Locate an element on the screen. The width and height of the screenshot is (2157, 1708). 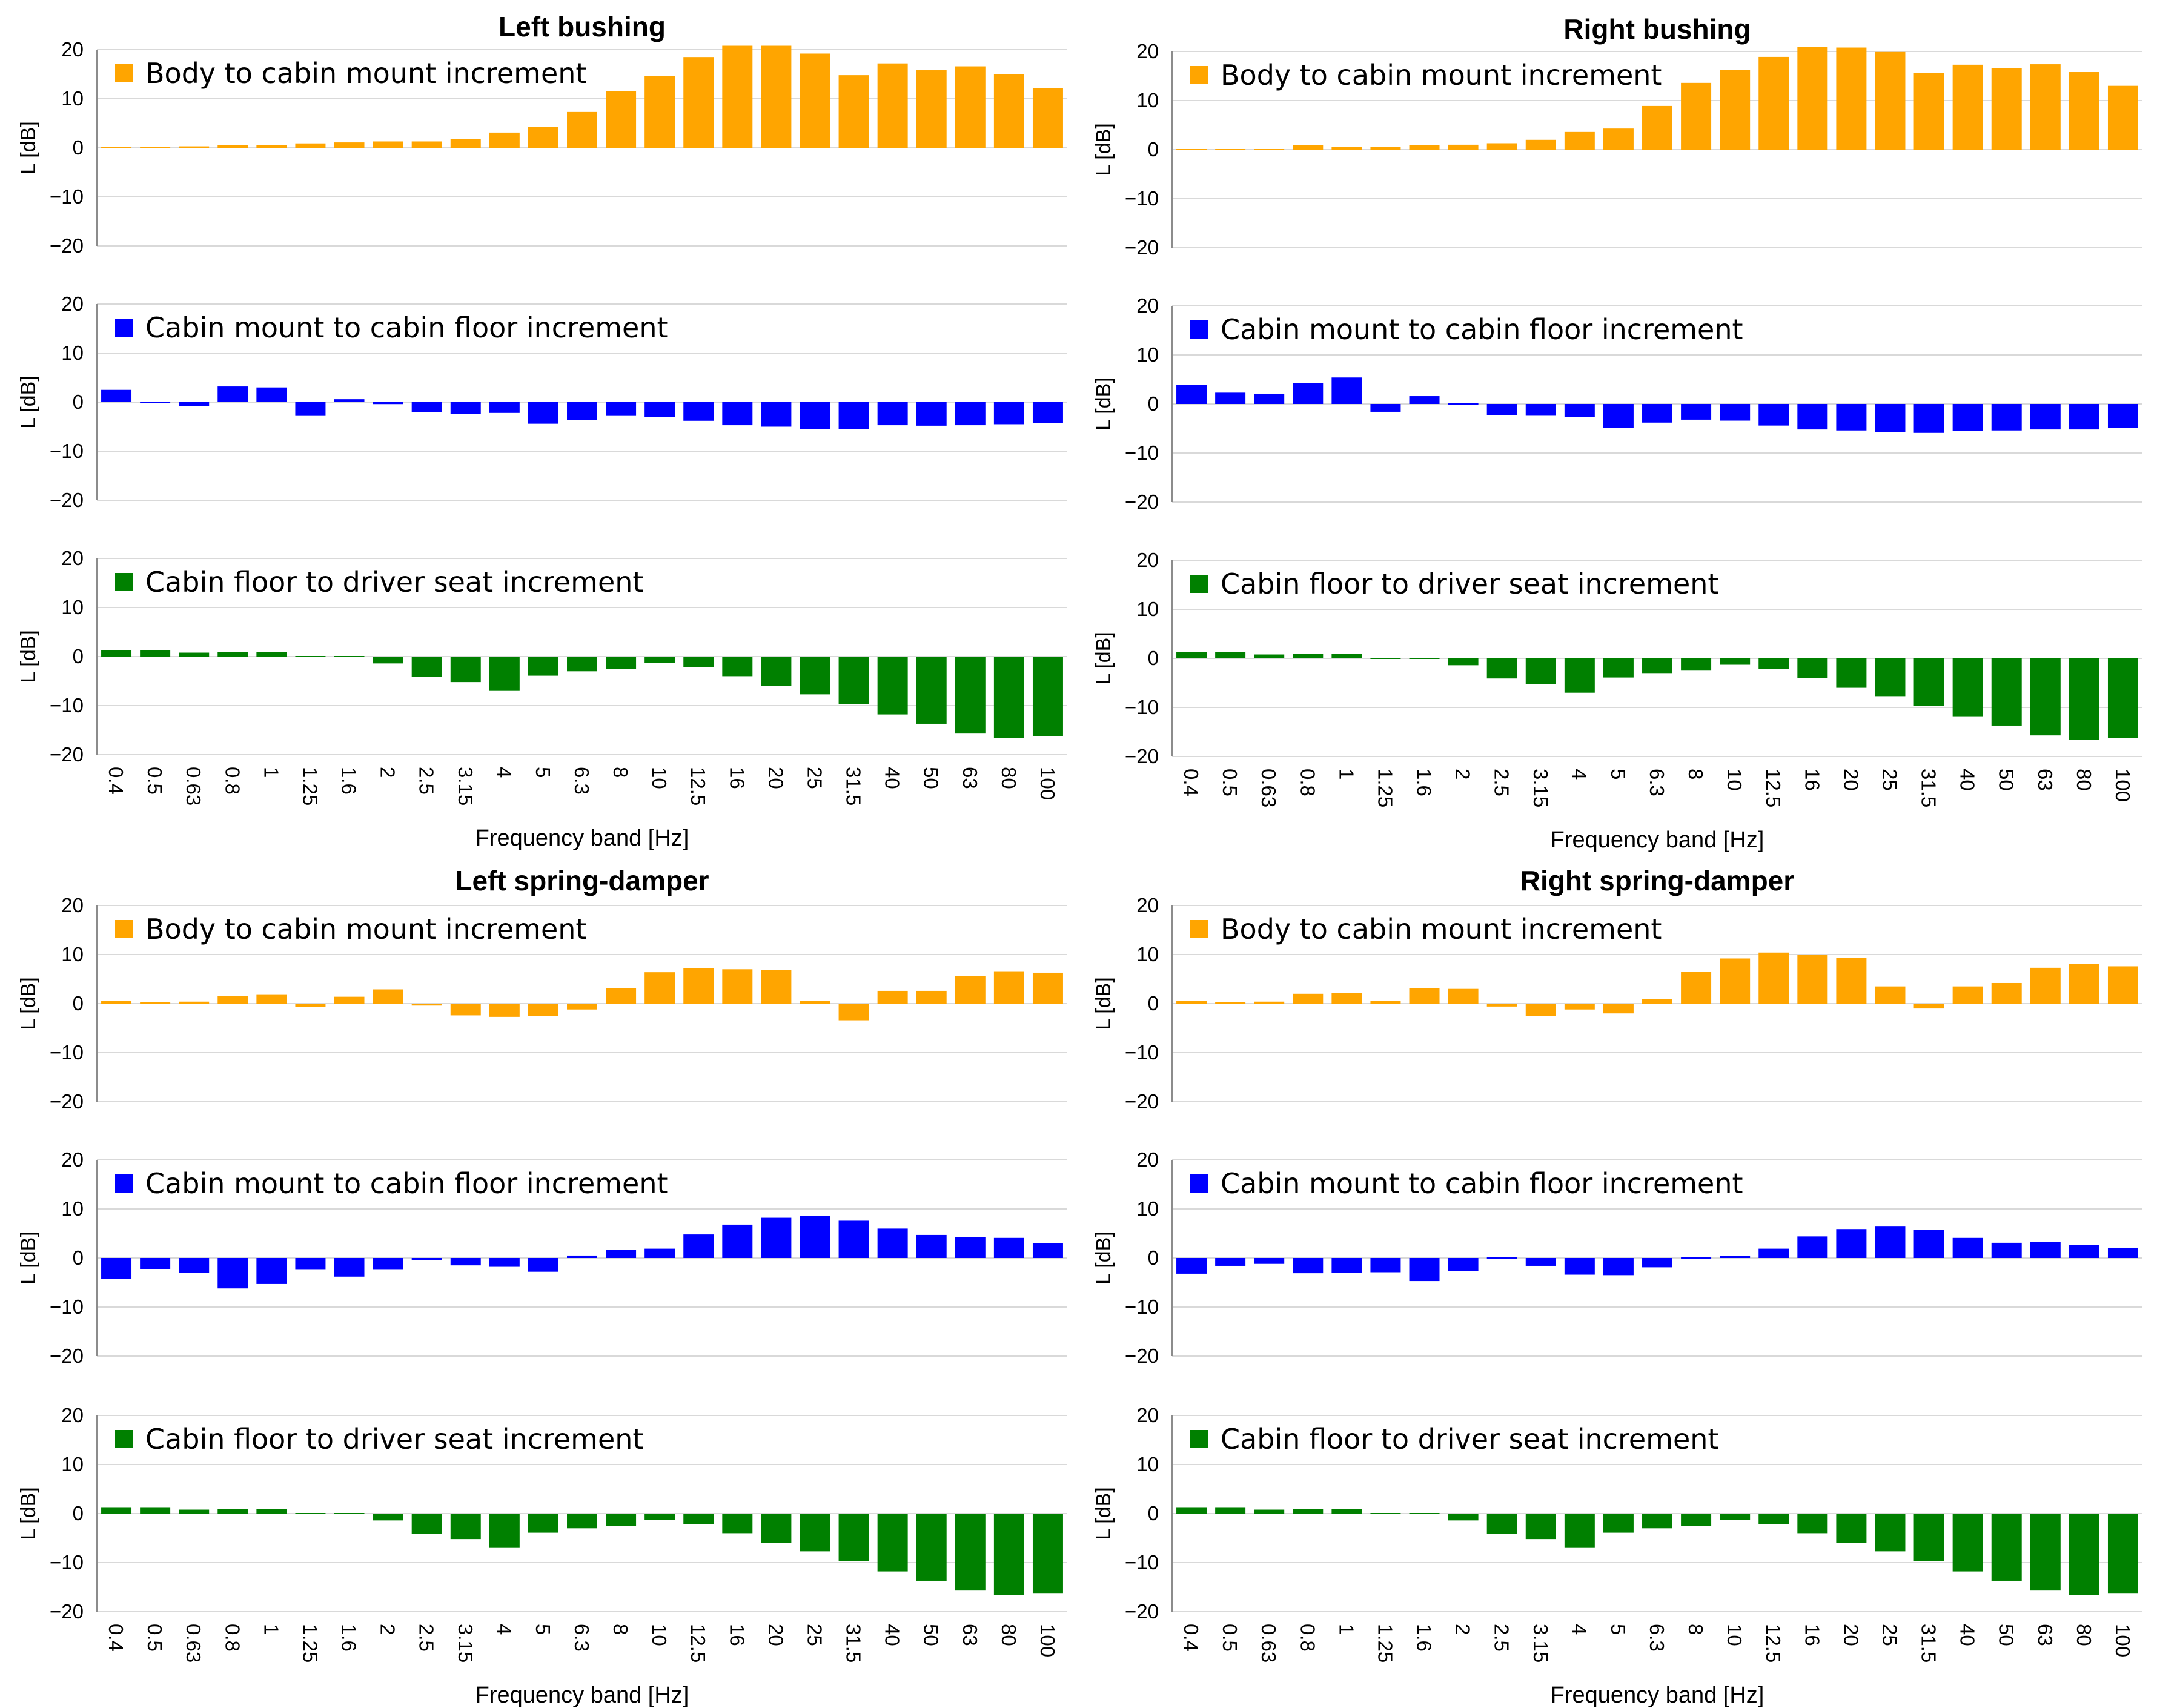
x-tick-label: 31.5 is located at coordinates (854, 786).